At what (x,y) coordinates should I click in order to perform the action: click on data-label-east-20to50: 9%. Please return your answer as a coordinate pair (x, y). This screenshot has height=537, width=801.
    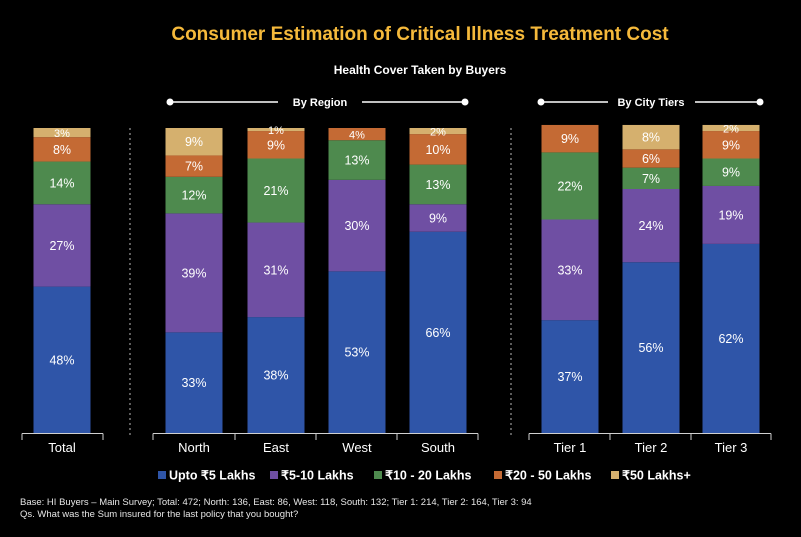
    Looking at the image, I should click on (276, 145).